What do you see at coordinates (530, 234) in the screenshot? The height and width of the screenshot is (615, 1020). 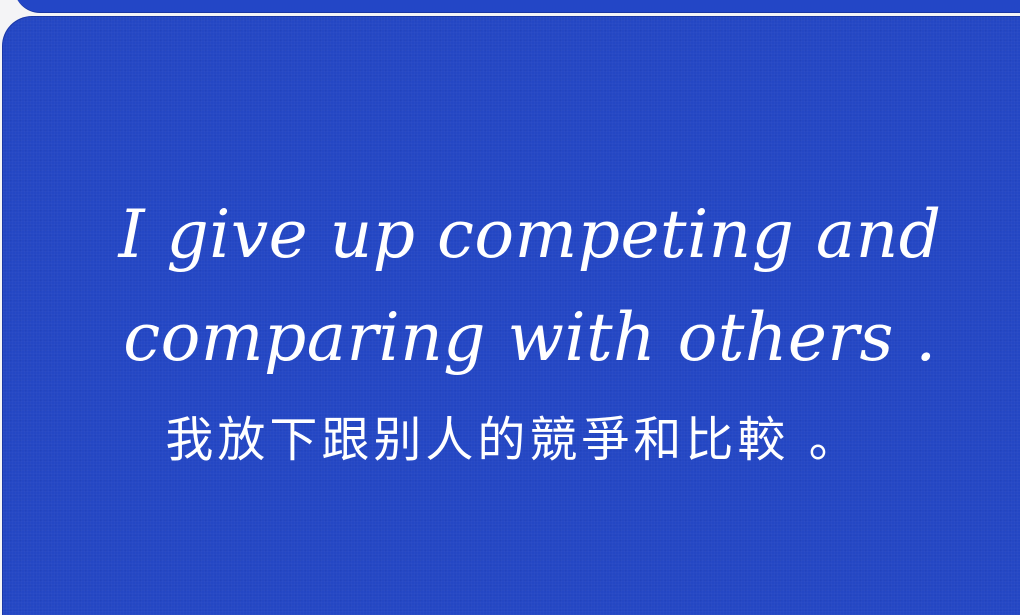 I see `english-text-line-1: I give up competing and` at bounding box center [530, 234].